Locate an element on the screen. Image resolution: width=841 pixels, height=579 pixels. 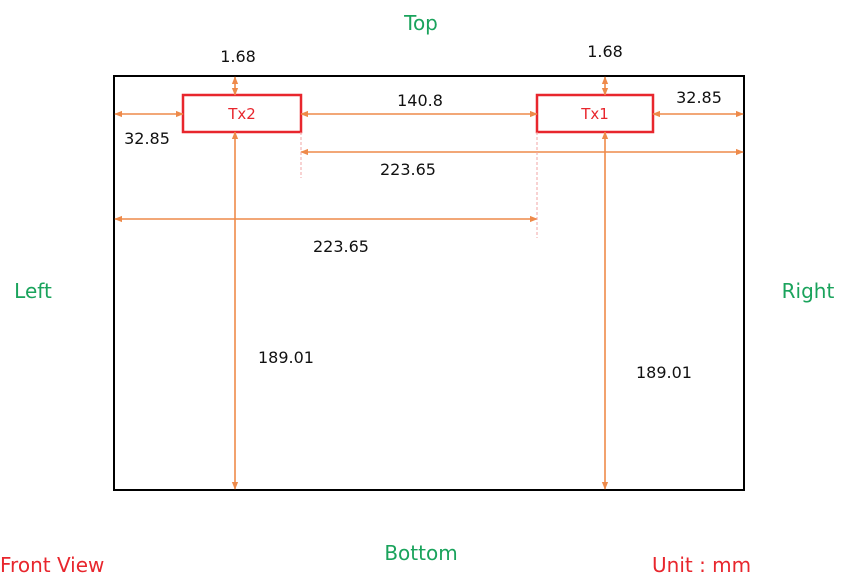
label-bottom: Bottom is located at coordinates (420, 553).